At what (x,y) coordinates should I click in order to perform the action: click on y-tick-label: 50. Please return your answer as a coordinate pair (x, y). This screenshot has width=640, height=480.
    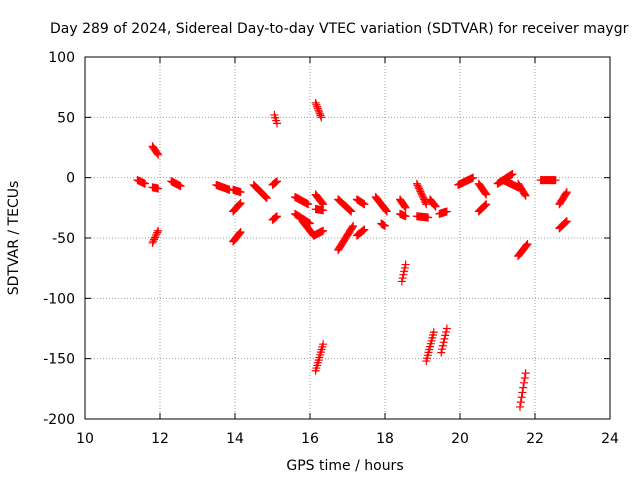
    Looking at the image, I should click on (66, 118).